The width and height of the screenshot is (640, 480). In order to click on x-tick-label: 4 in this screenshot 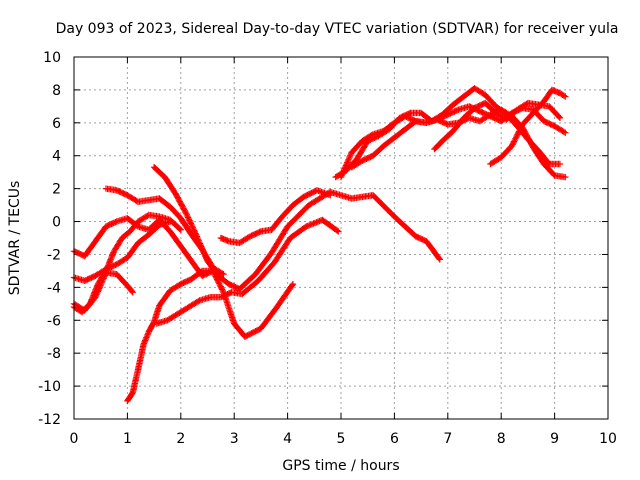, I will do `click(287, 439)`.